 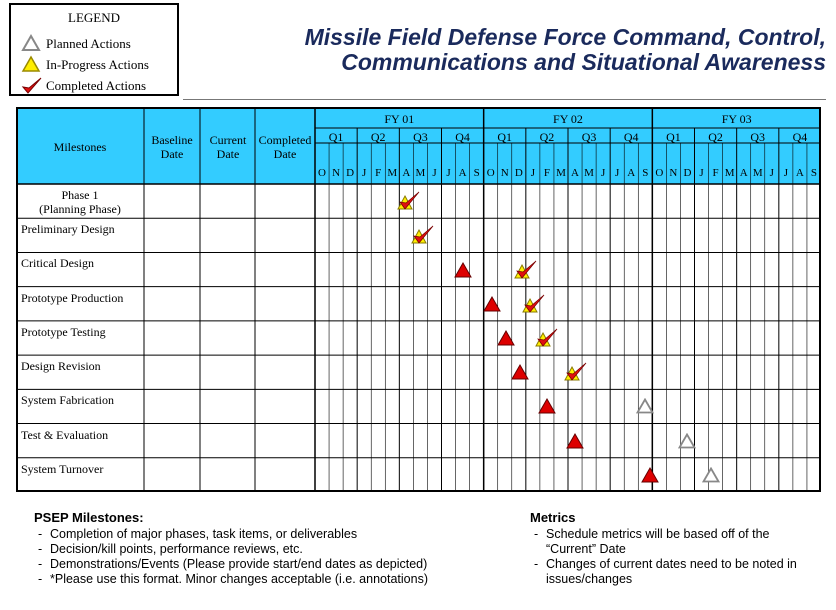 What do you see at coordinates (172, 147) in the screenshot?
I see `header-baseline-date: Baseline Date` at bounding box center [172, 147].